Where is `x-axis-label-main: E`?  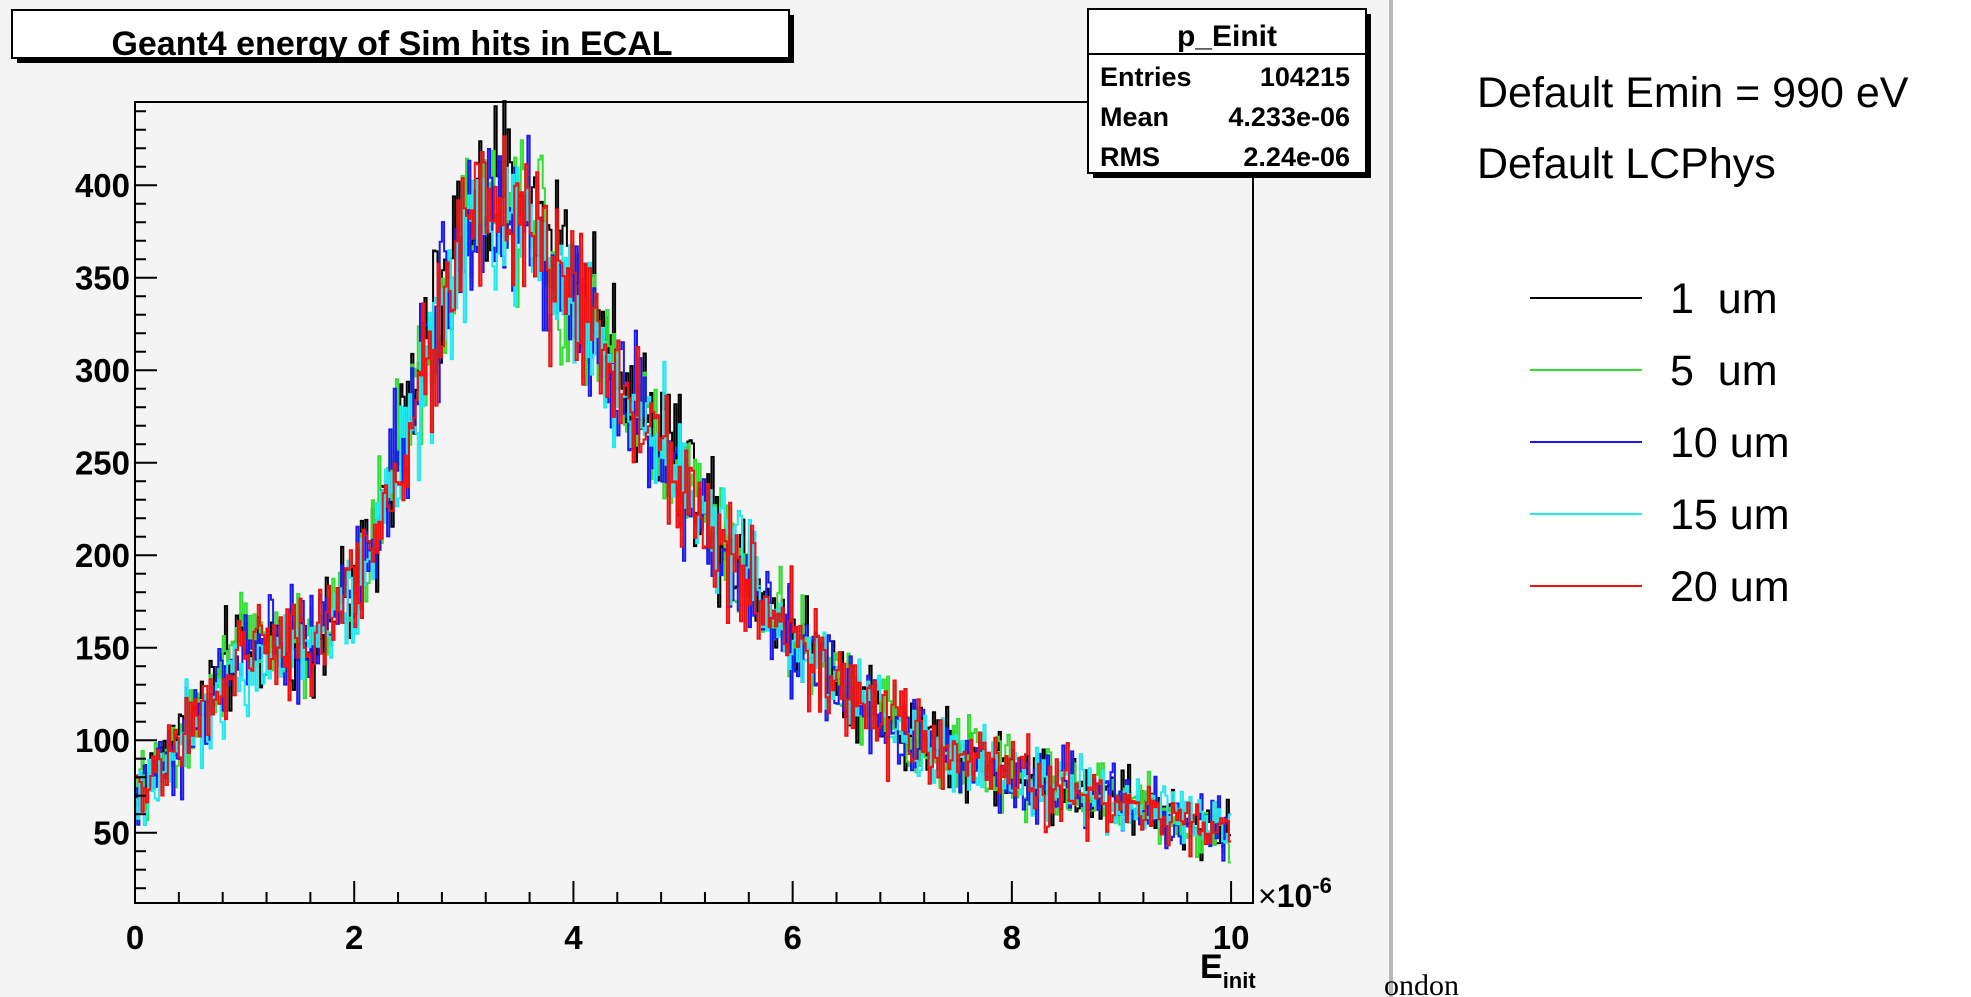
x-axis-label-main: E is located at coordinates (1211, 967).